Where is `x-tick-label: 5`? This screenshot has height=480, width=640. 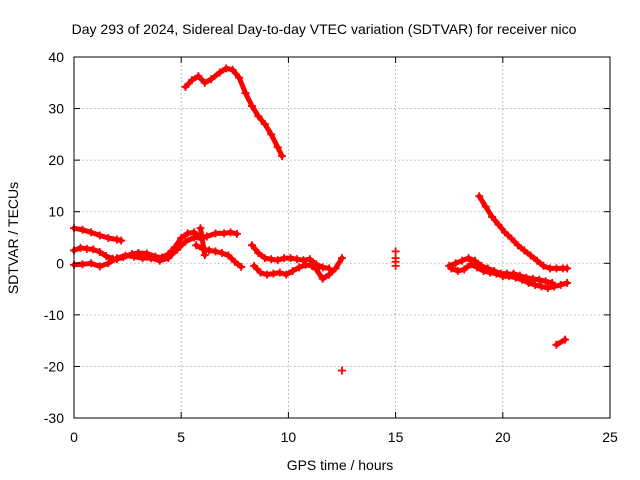
x-tick-label: 5 is located at coordinates (181, 437).